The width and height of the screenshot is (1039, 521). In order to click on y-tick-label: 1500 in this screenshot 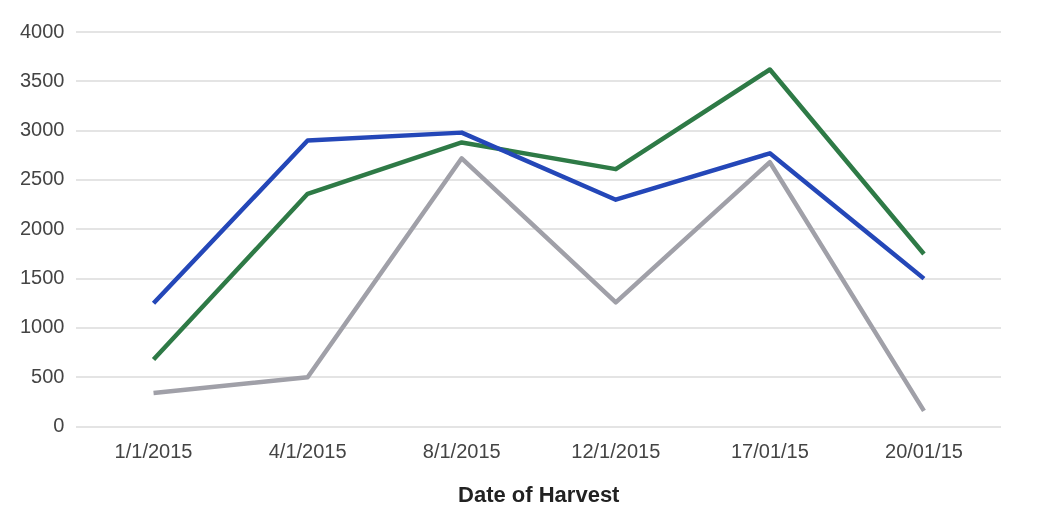, I will do `click(42, 277)`.